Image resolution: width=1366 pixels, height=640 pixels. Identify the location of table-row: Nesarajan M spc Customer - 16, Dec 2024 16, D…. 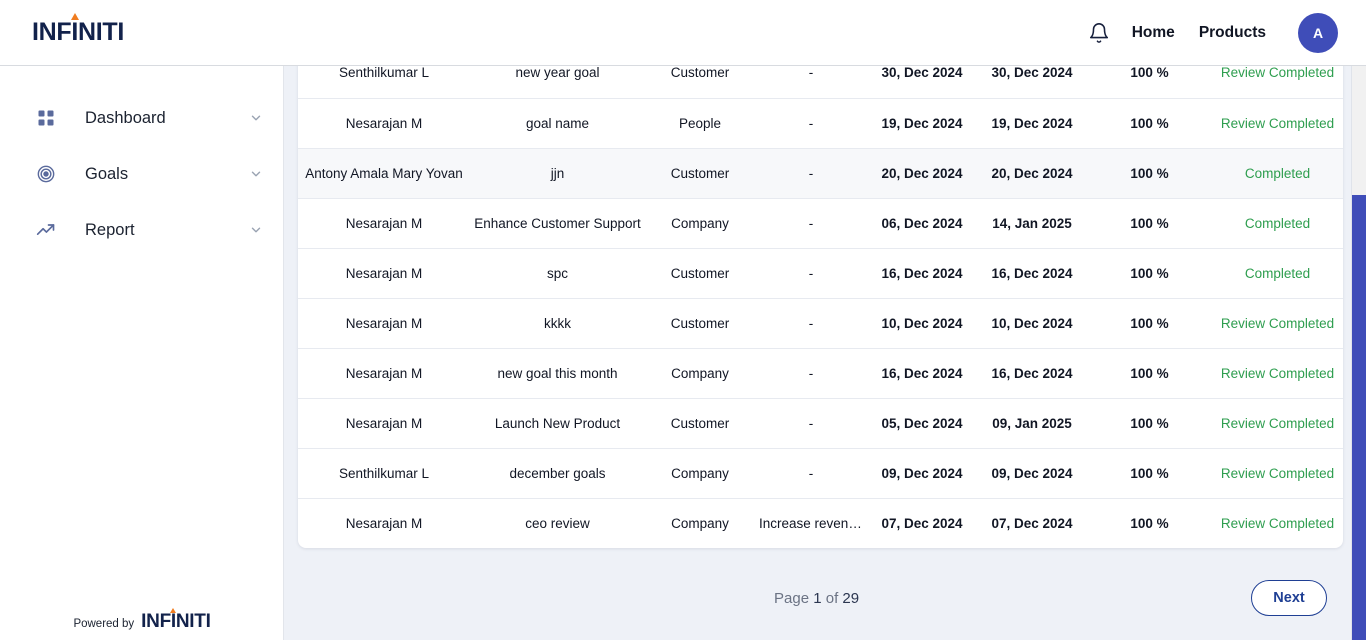
(820, 273).